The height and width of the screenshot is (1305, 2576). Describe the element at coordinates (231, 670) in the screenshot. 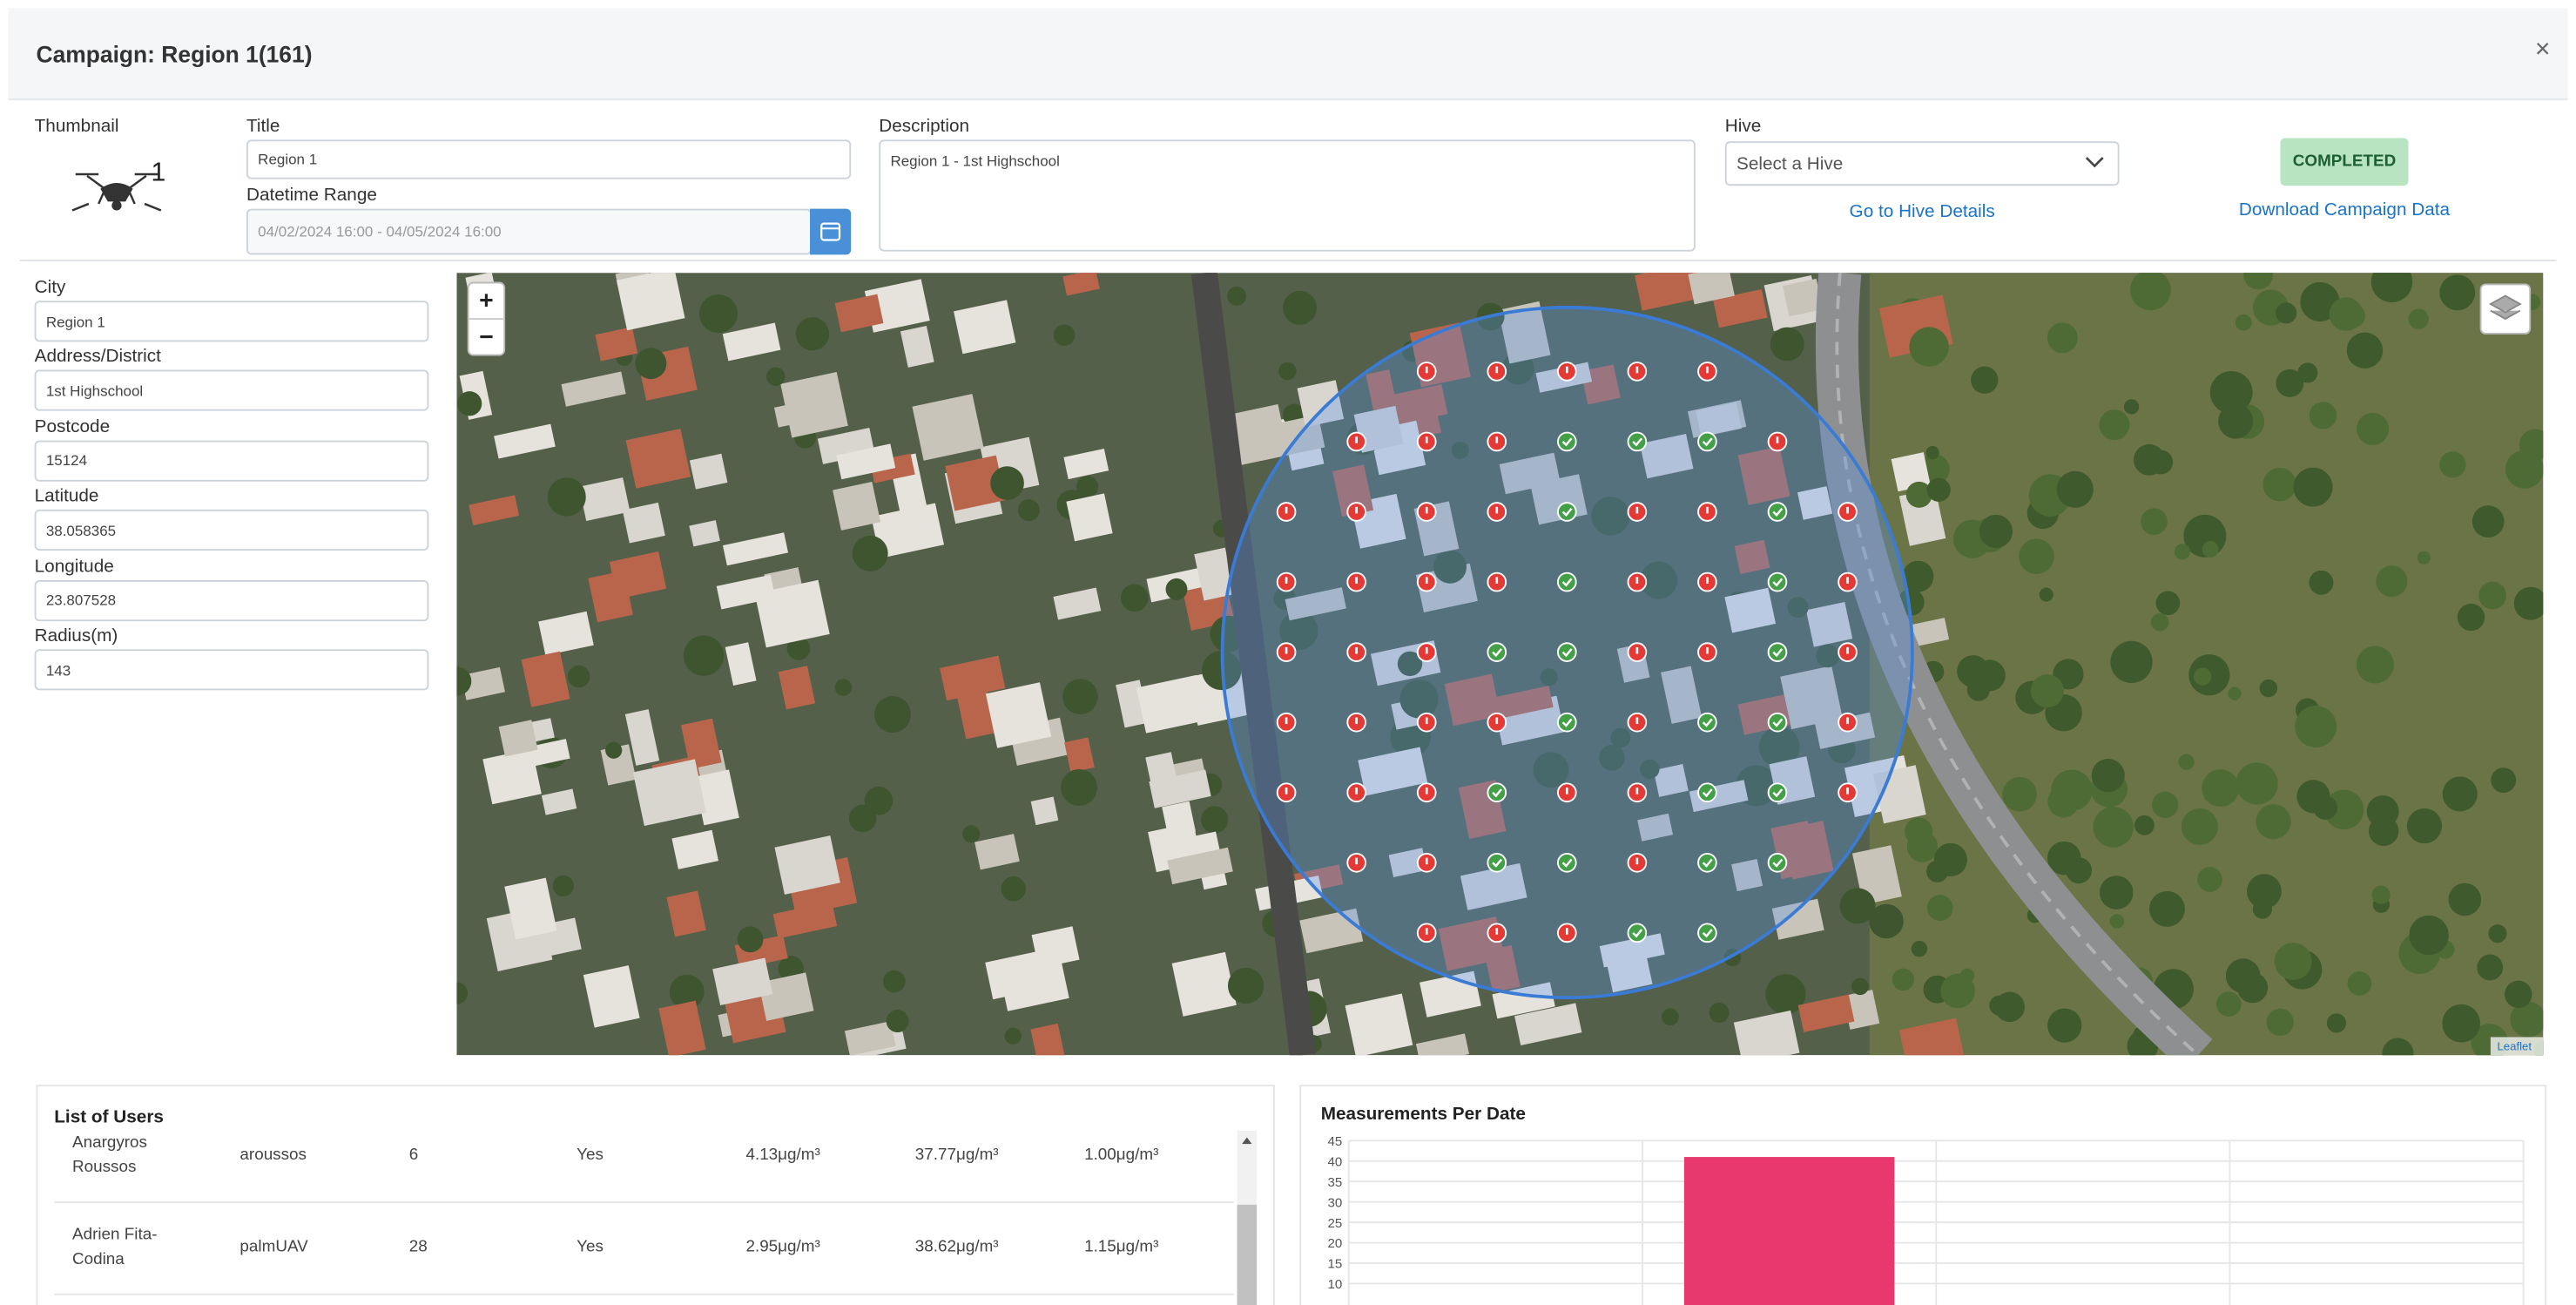

I see `field-input: 143` at that location.